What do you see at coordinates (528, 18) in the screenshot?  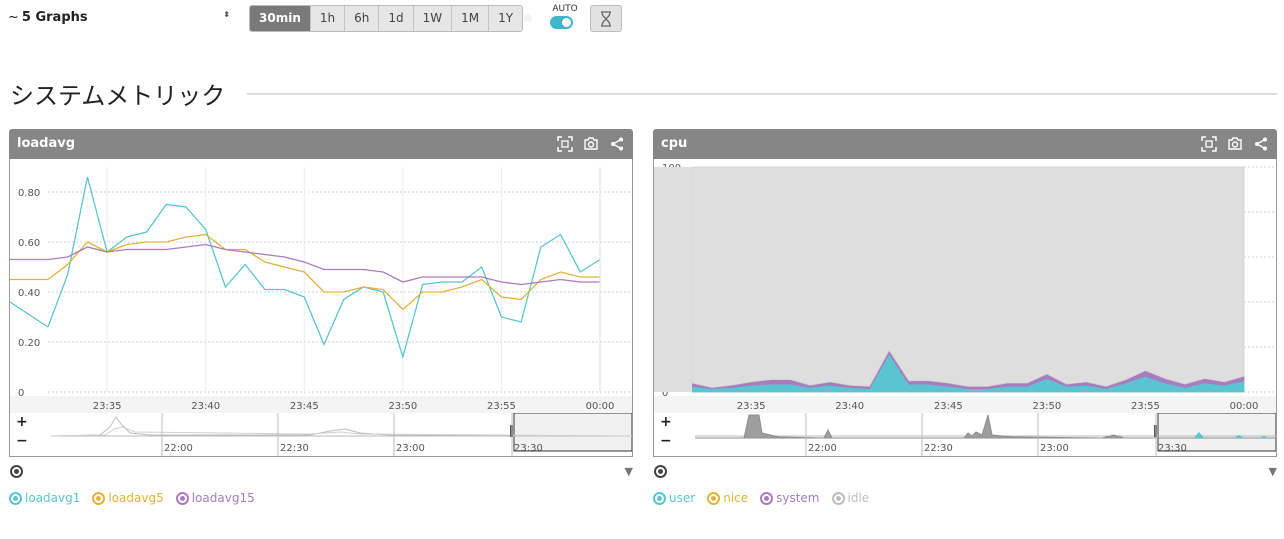 I see `status-dot` at bounding box center [528, 18].